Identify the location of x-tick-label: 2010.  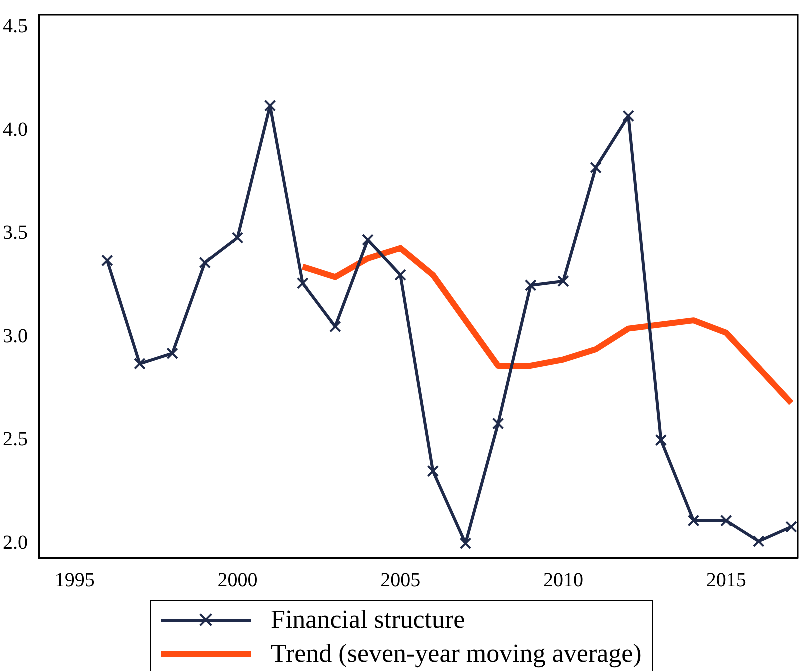
(563, 580).